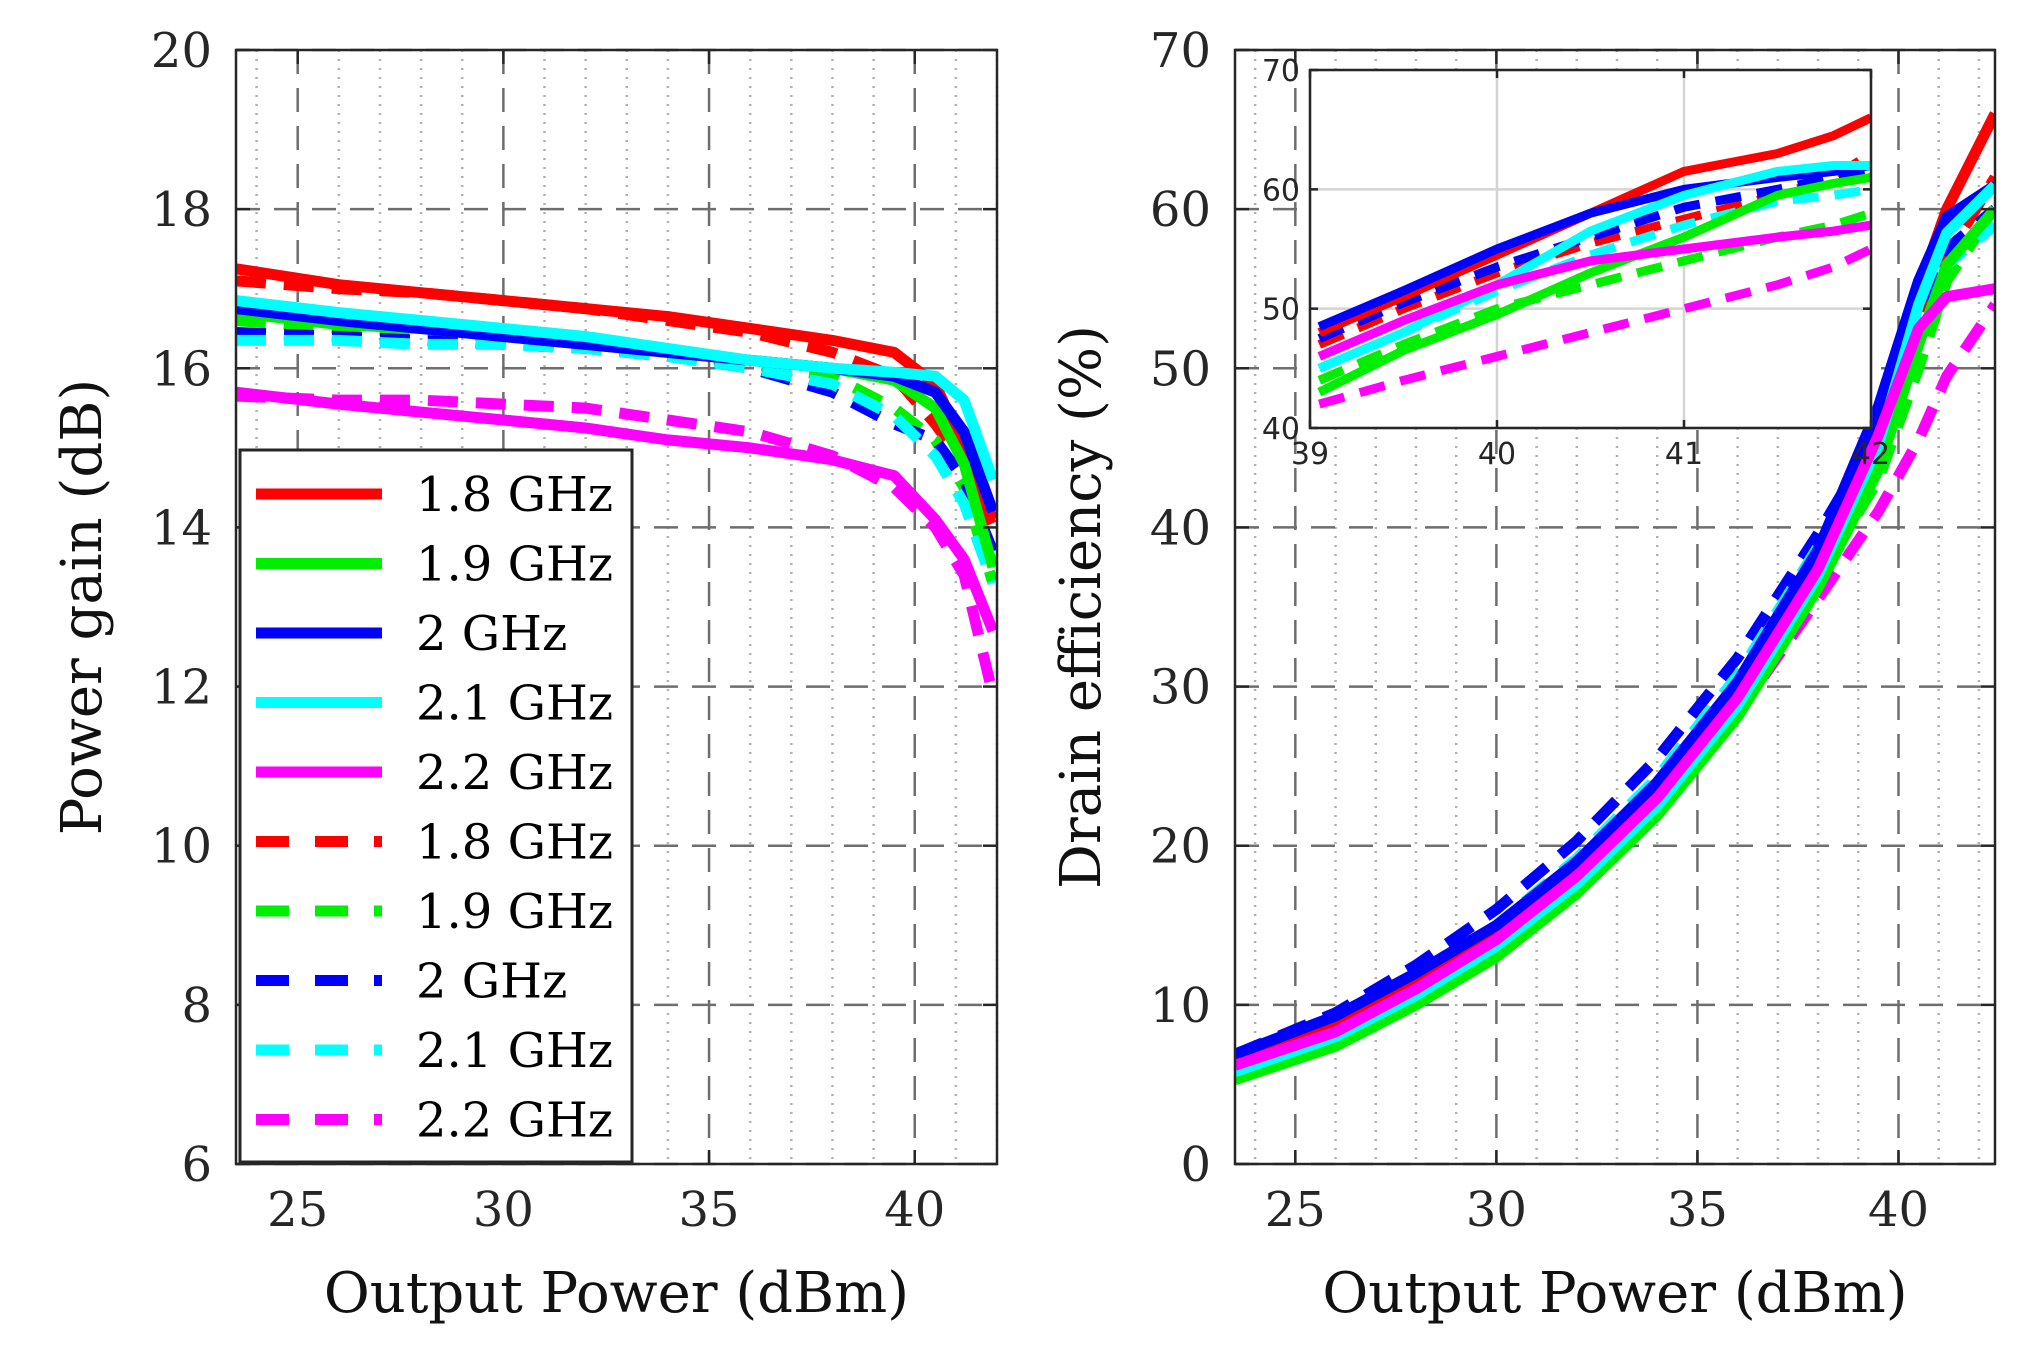  Describe the element at coordinates (181, 688) in the screenshot. I see `y-tick-label: 12` at that location.